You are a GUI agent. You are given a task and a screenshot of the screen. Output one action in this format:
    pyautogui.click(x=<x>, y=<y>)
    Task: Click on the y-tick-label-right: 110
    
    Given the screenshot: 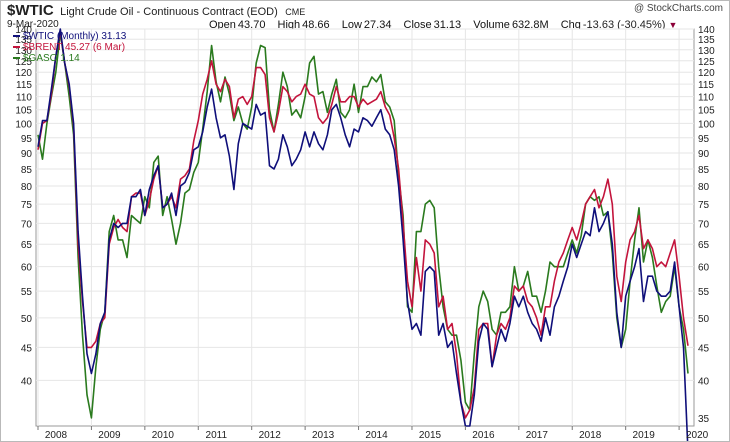 What is the action you would take?
    pyautogui.click(x=706, y=98)
    